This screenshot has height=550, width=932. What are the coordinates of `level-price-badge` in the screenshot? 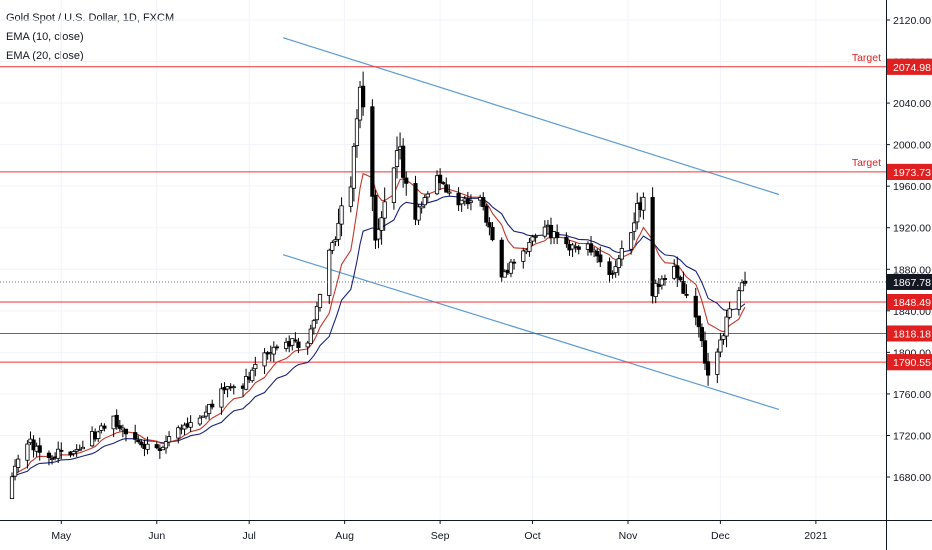 It's located at (909, 302).